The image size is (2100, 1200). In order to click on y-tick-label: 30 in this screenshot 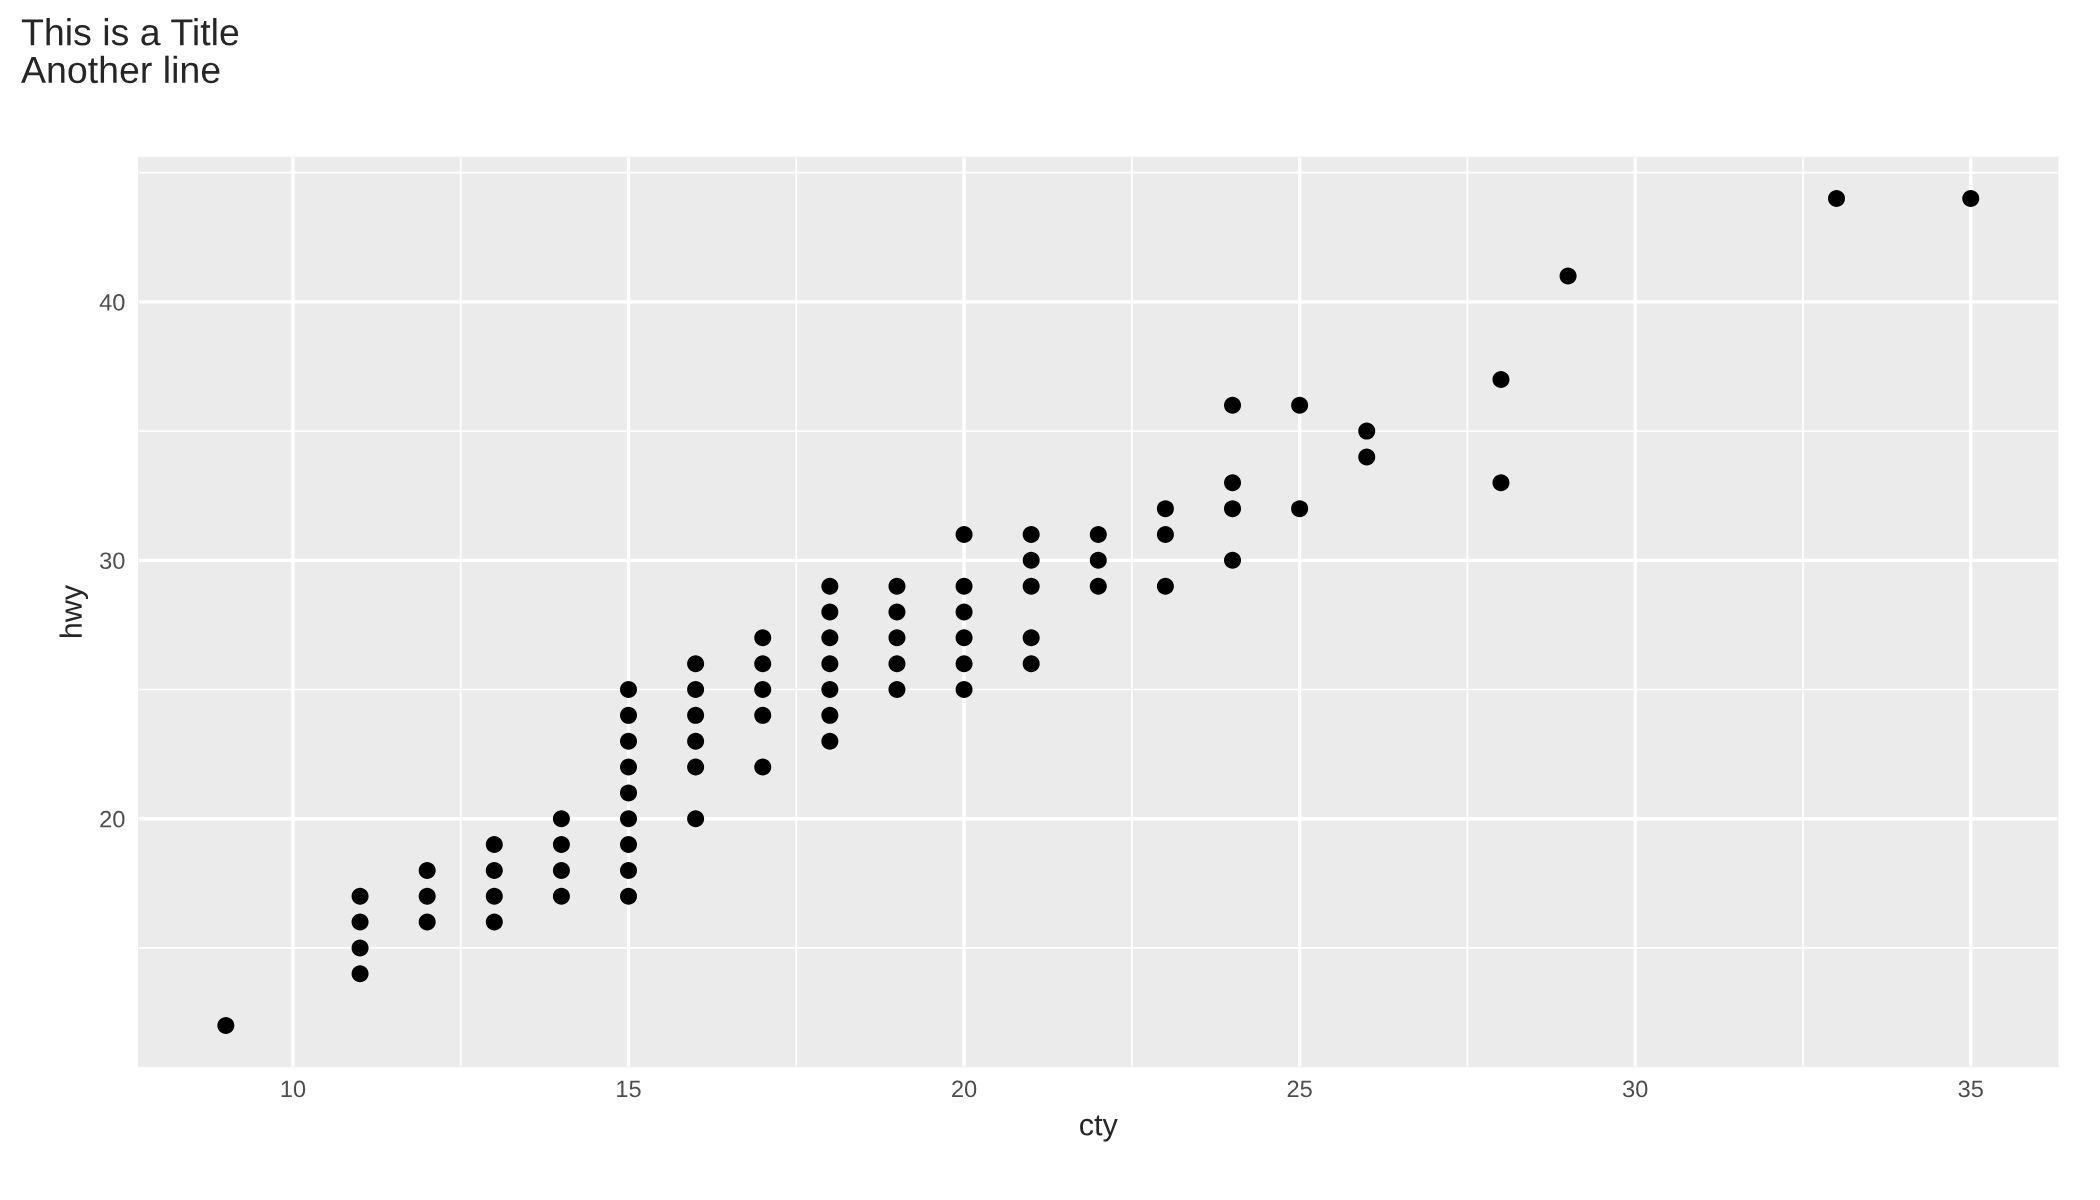, I will do `click(112, 561)`.